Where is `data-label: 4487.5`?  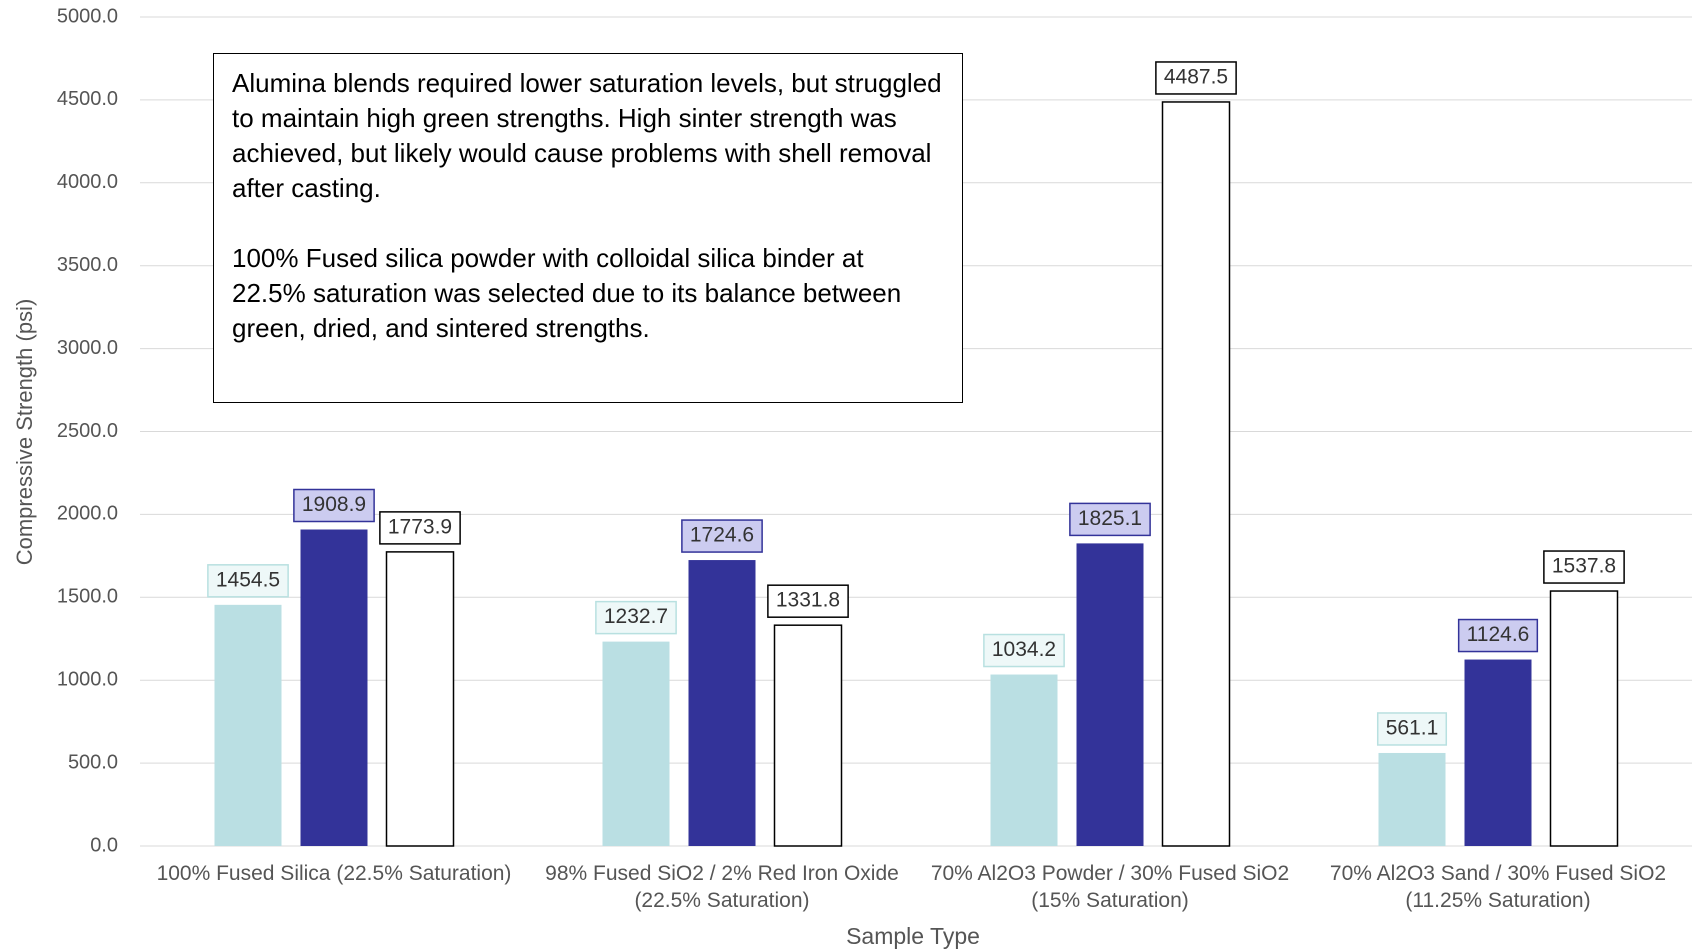 data-label: 4487.5 is located at coordinates (1196, 77).